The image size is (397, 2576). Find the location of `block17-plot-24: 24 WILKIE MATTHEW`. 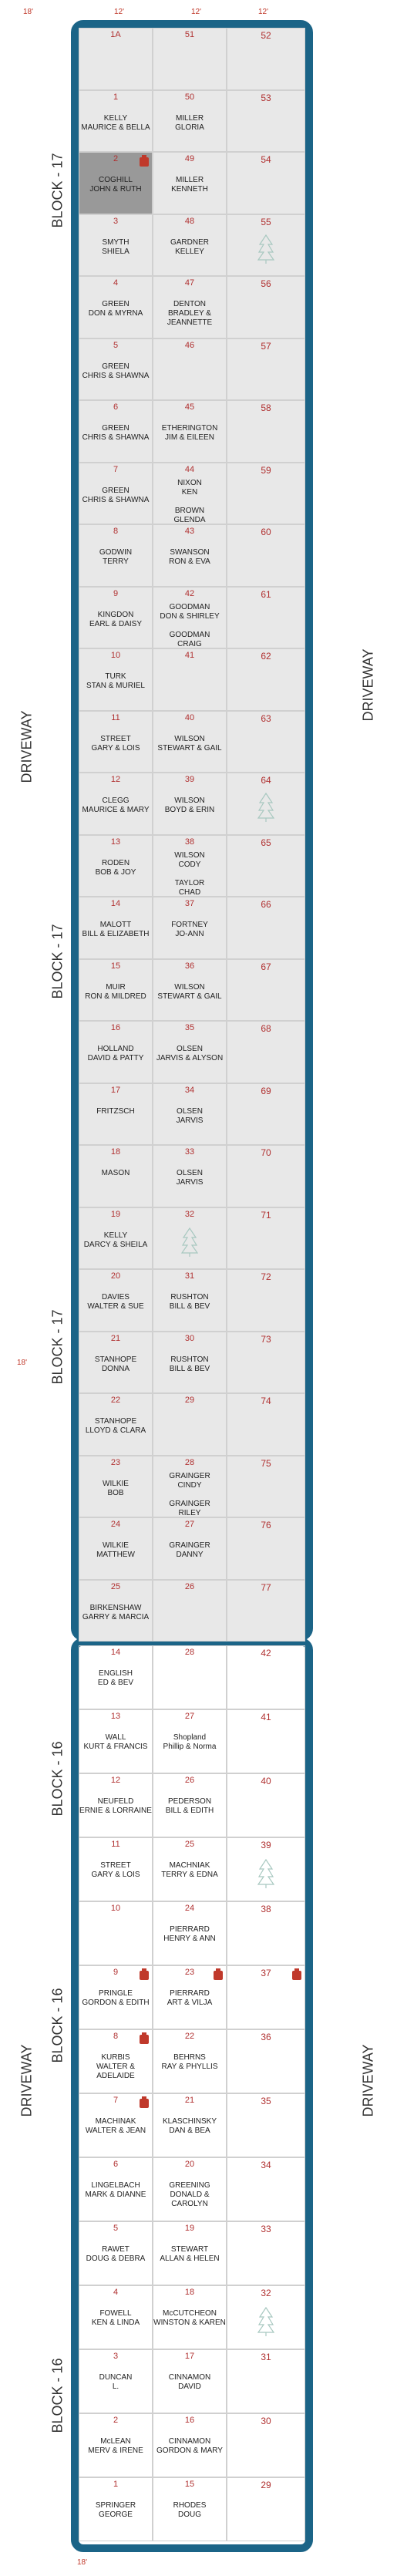

block17-plot-24: 24 WILKIE MATTHEW is located at coordinates (116, 1548).